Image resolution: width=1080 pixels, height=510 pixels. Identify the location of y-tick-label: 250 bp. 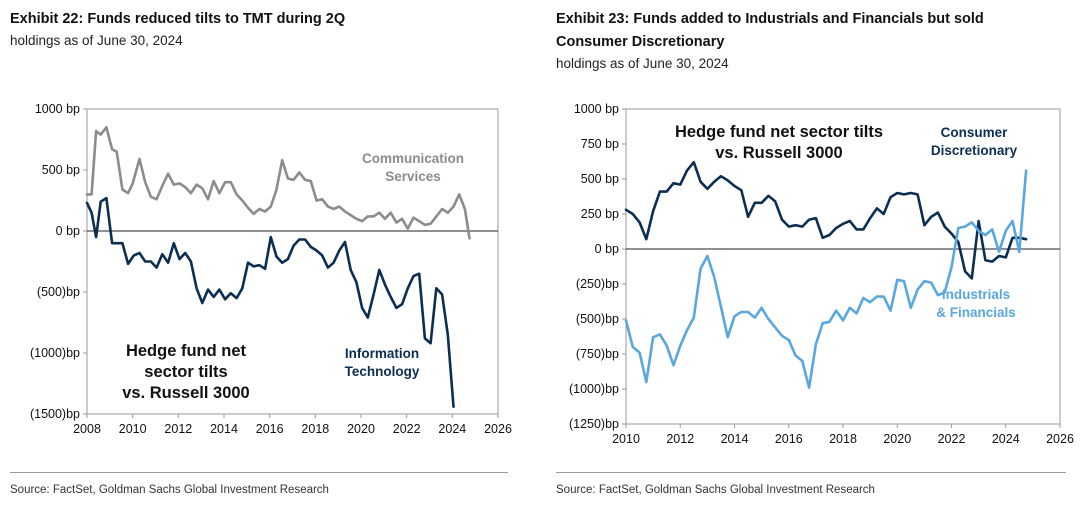
(600, 214).